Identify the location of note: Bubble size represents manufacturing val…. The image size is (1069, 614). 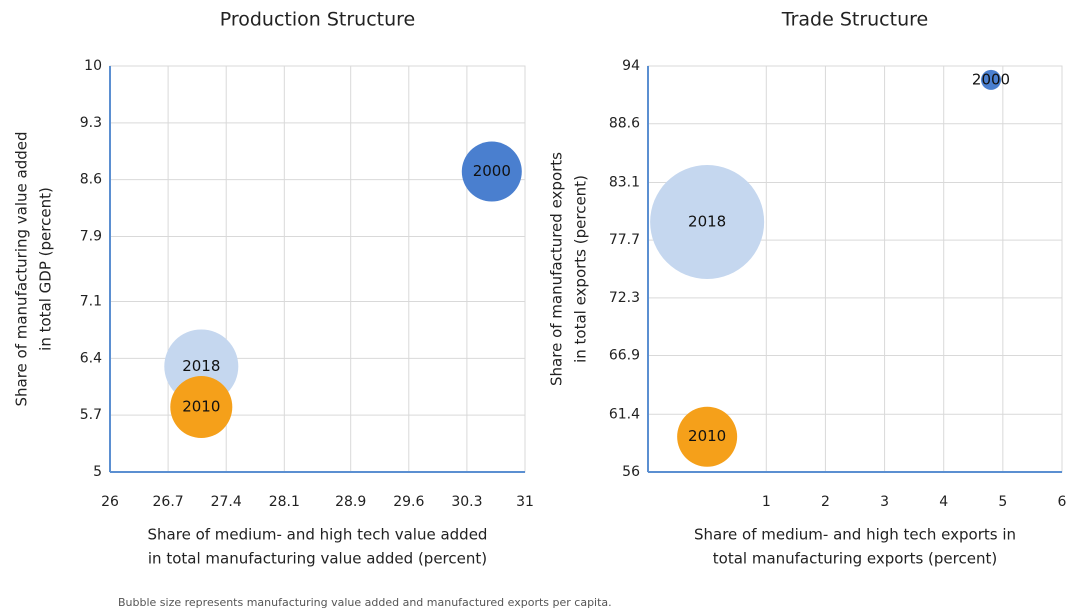
(365, 602).